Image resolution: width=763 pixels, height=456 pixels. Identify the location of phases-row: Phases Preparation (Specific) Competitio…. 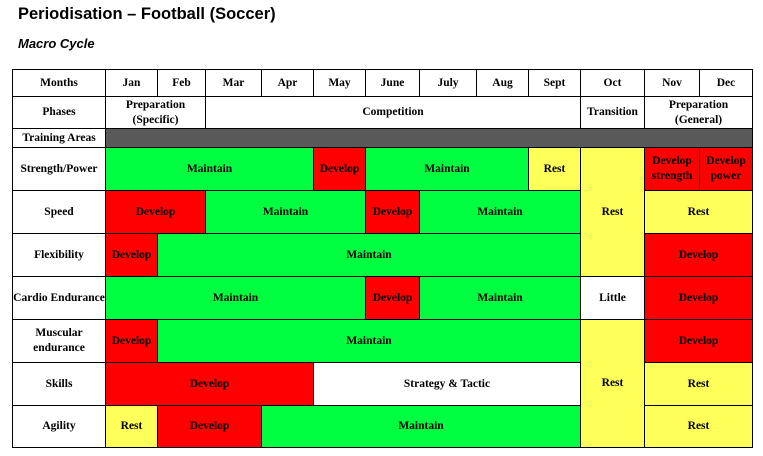
(382, 112).